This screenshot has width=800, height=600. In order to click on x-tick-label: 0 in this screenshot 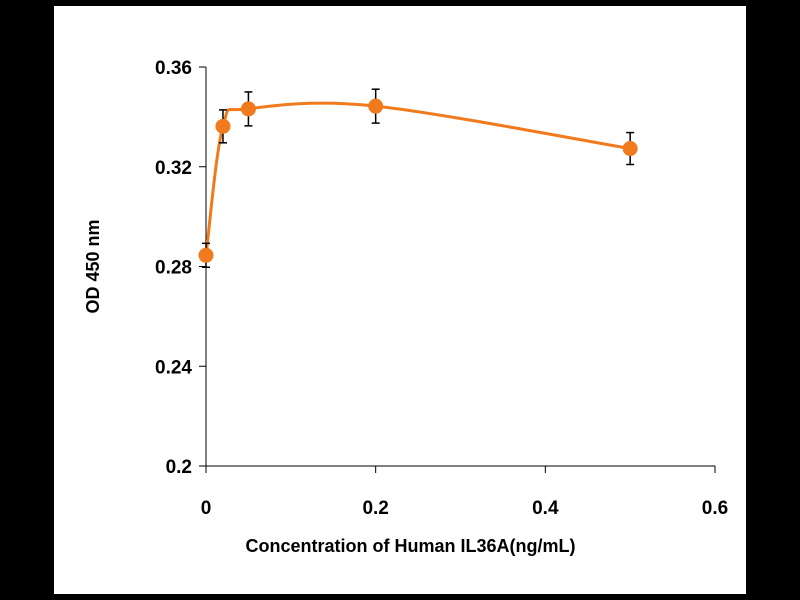, I will do `click(206, 508)`.